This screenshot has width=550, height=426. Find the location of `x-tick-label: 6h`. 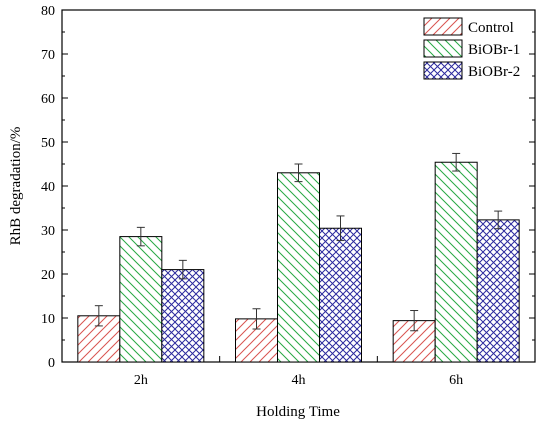

x-tick-label: 6h is located at coordinates (456, 380).